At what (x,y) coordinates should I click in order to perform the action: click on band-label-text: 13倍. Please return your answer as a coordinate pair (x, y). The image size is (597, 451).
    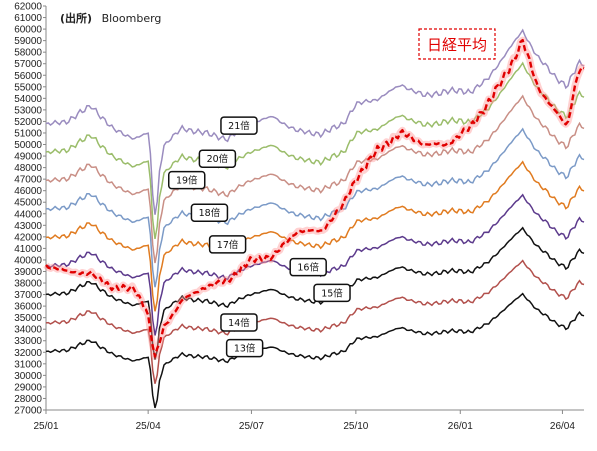
    Looking at the image, I should click on (245, 349).